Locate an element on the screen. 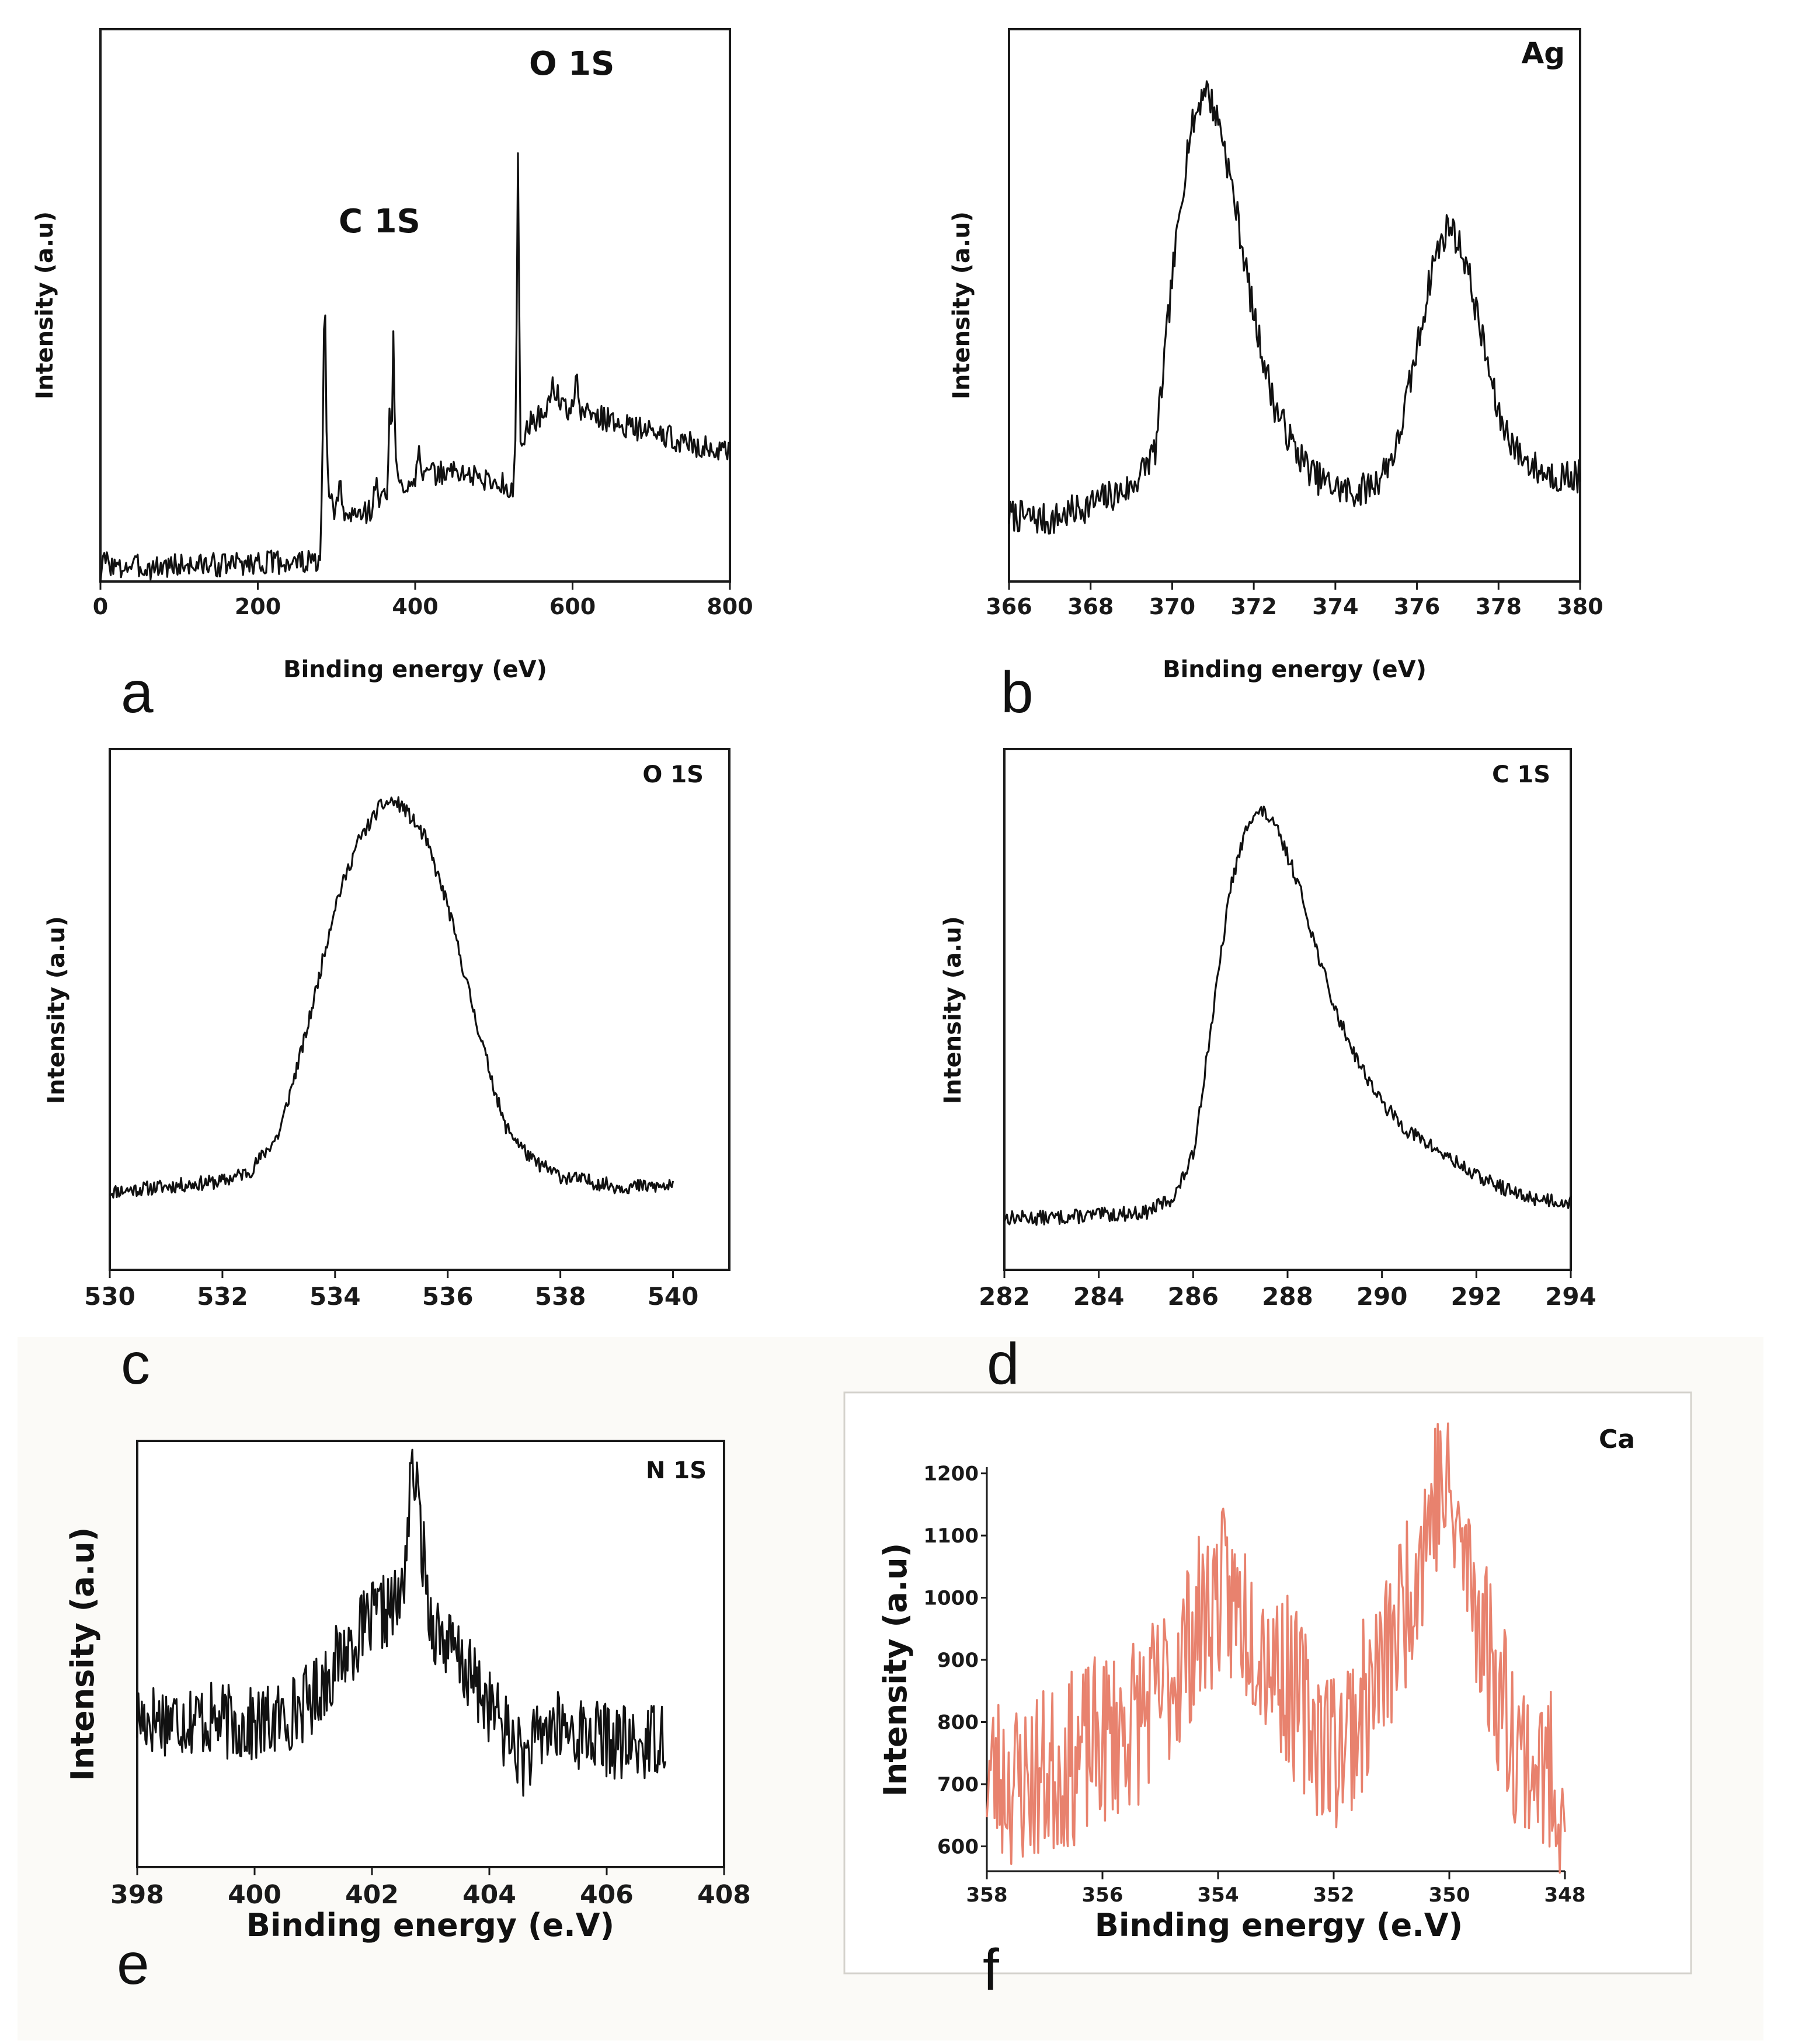  y-tick-label-f: 700 is located at coordinates (958, 1784).